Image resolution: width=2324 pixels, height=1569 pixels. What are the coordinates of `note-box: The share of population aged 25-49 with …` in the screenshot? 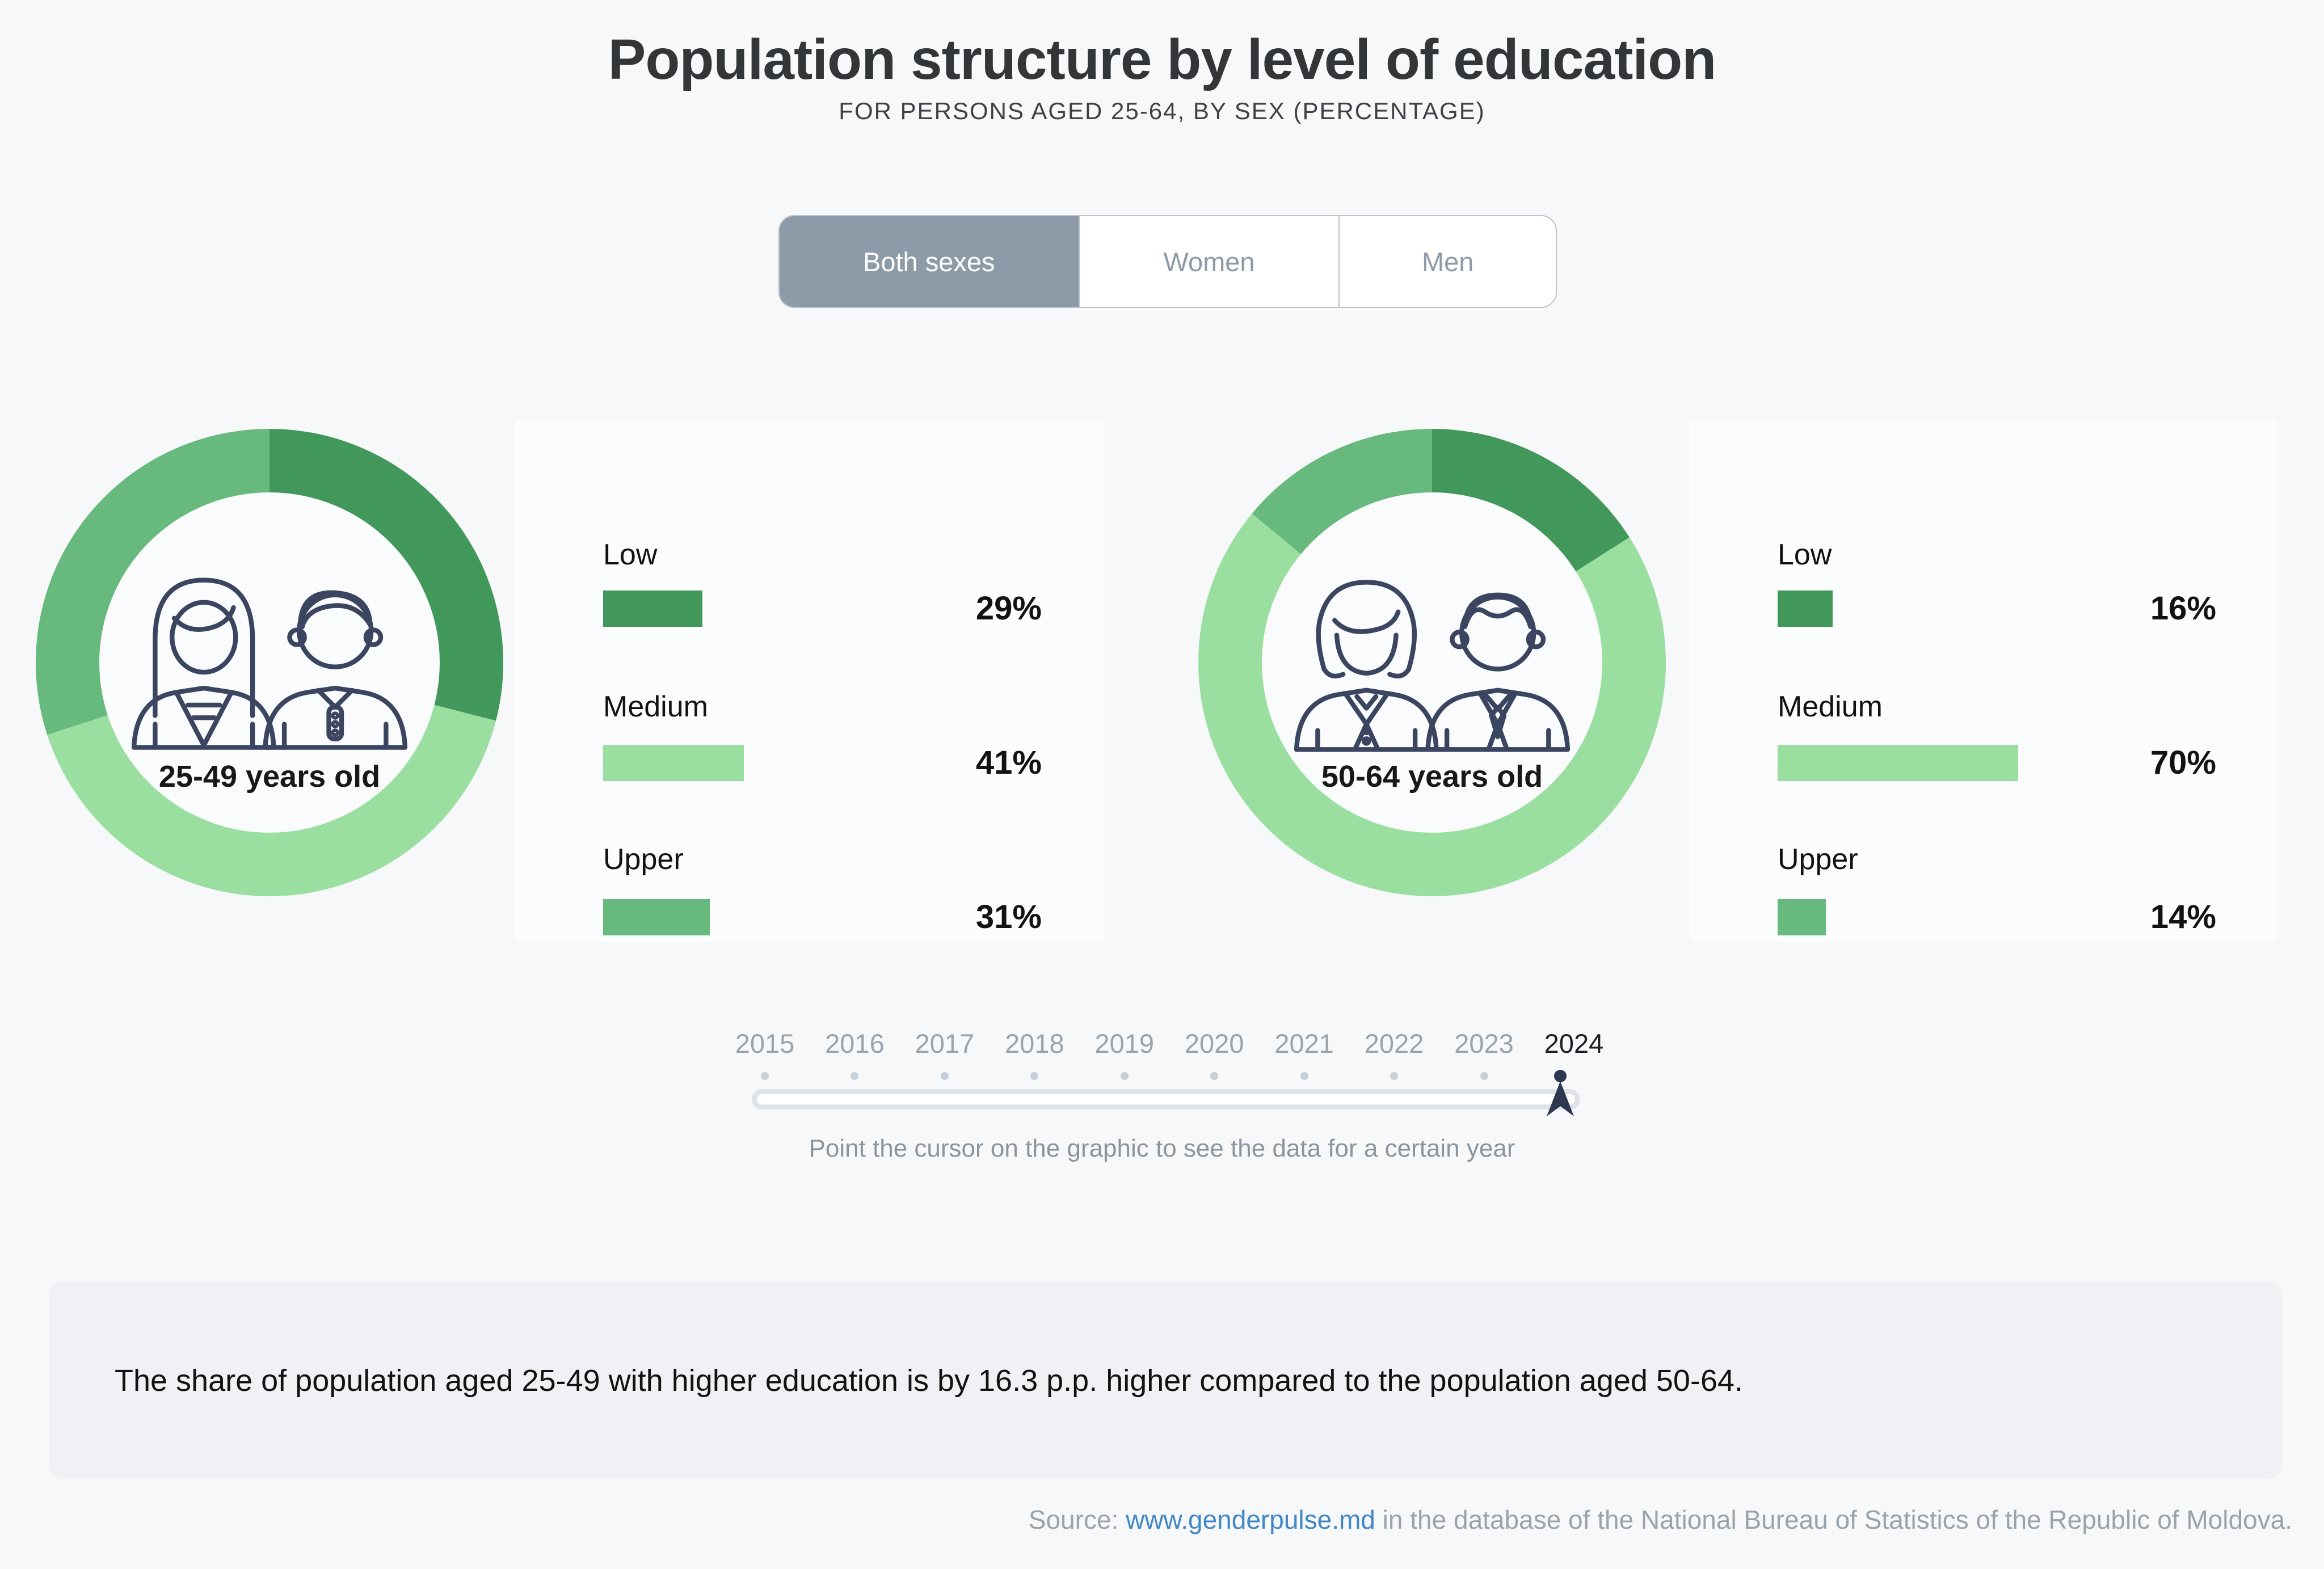 It's located at (1166, 1380).